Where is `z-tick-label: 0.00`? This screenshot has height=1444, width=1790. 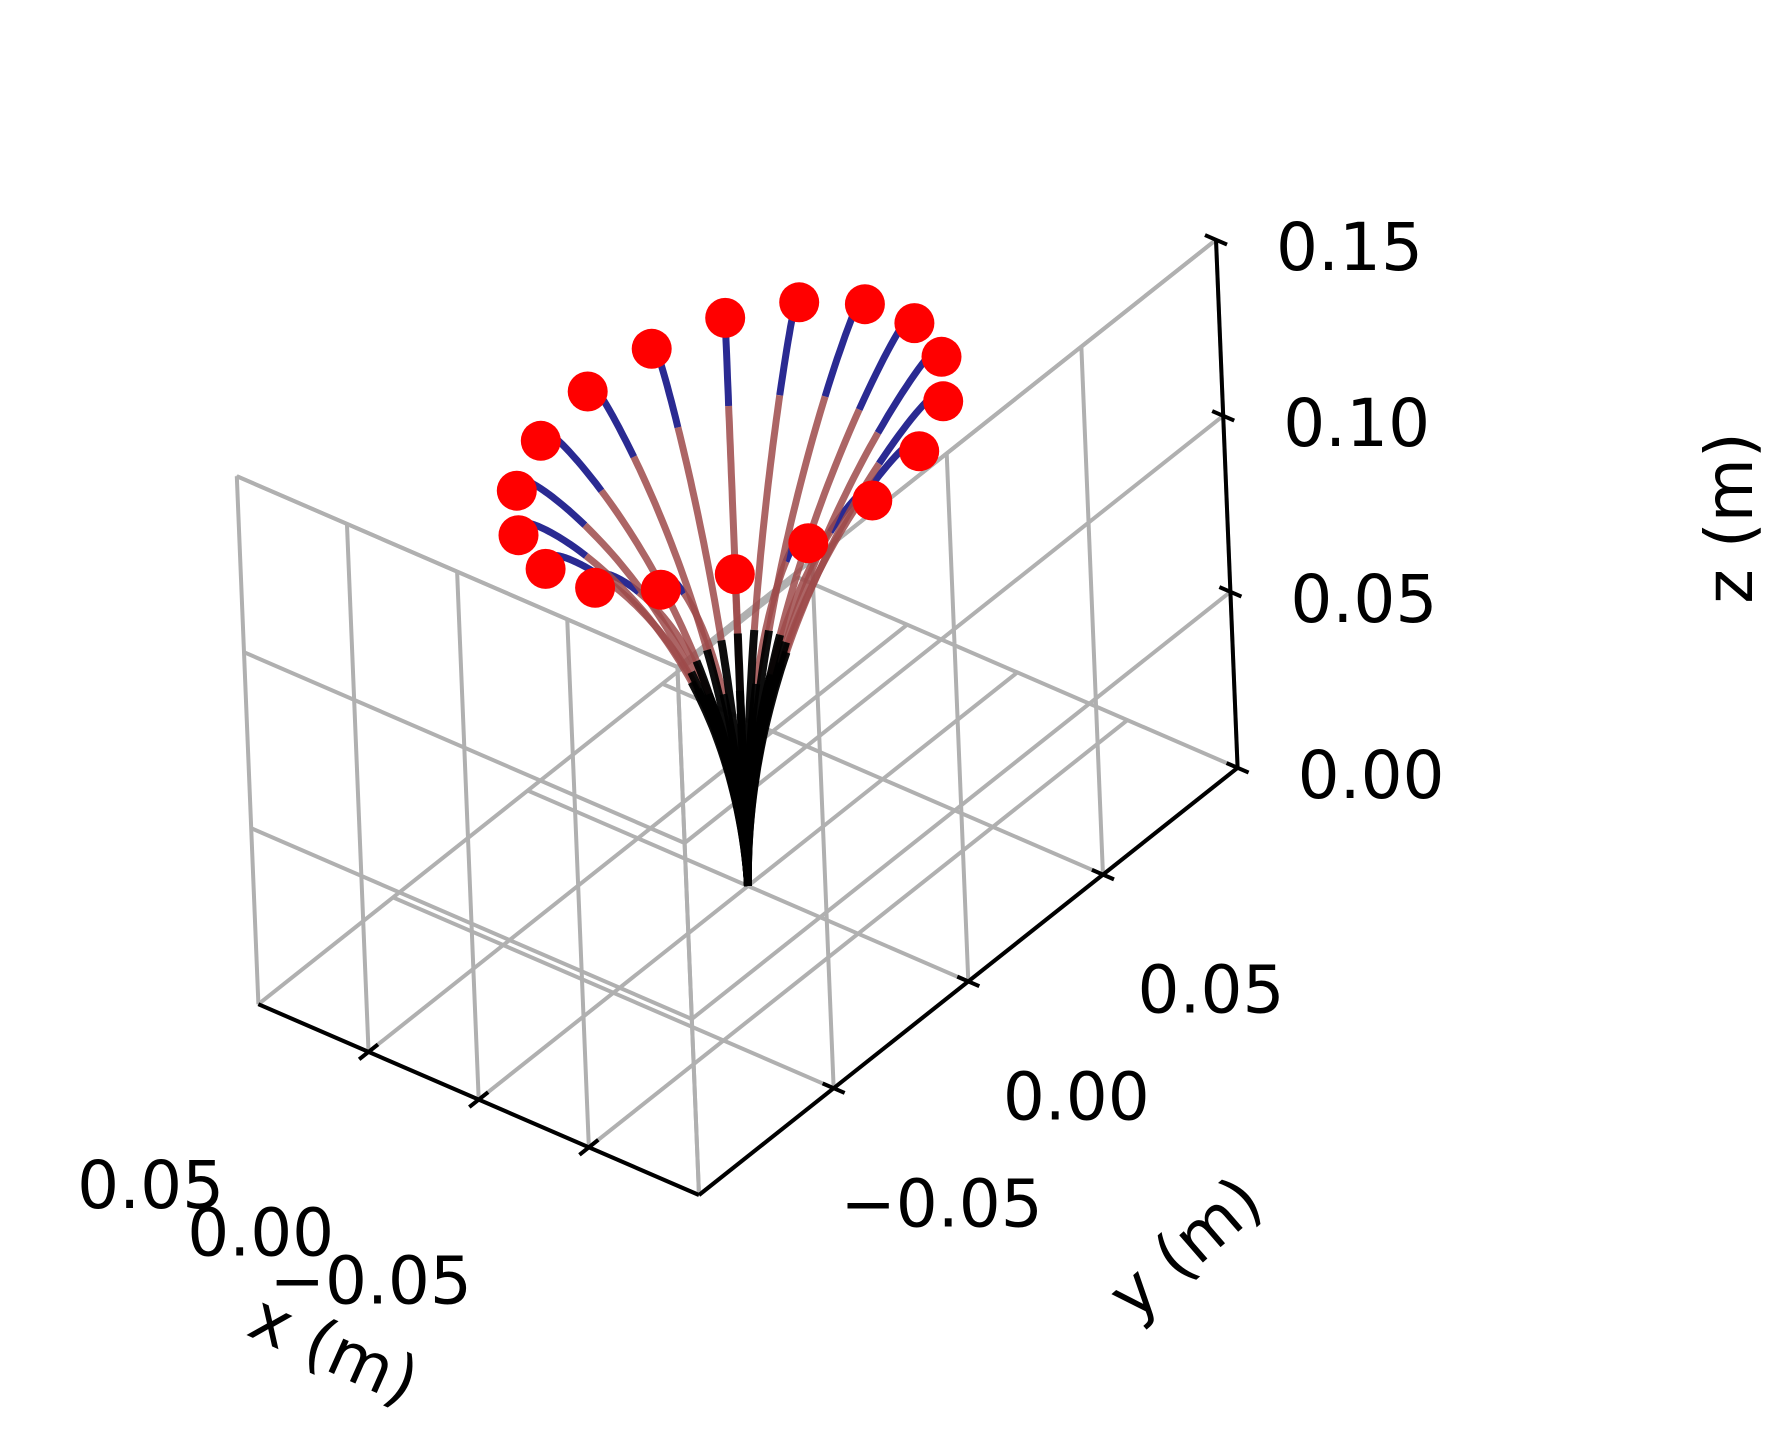
z-tick-label: 0.00 is located at coordinates (1371, 775).